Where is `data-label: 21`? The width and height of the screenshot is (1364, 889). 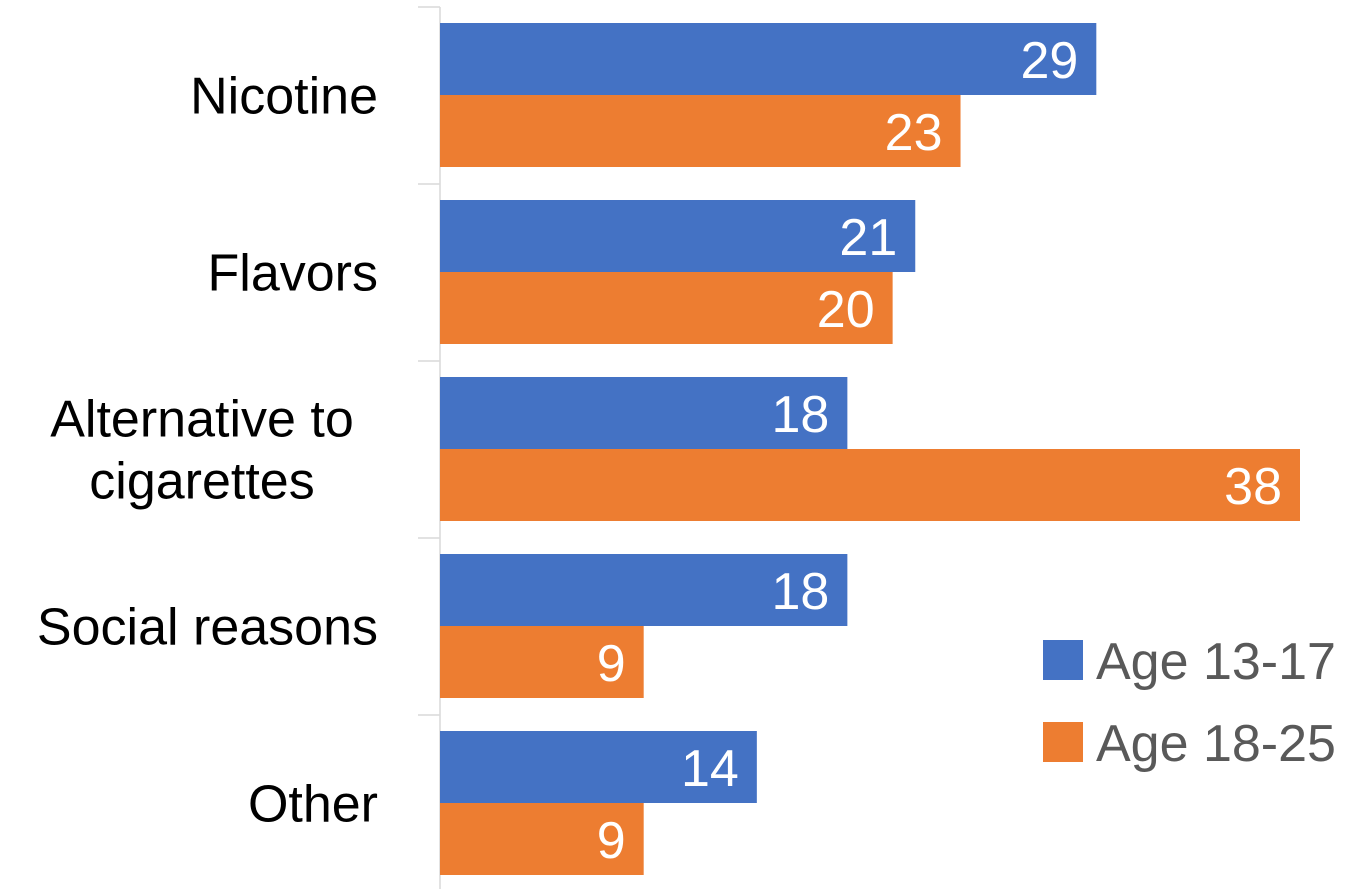
data-label: 21 is located at coordinates (868, 238).